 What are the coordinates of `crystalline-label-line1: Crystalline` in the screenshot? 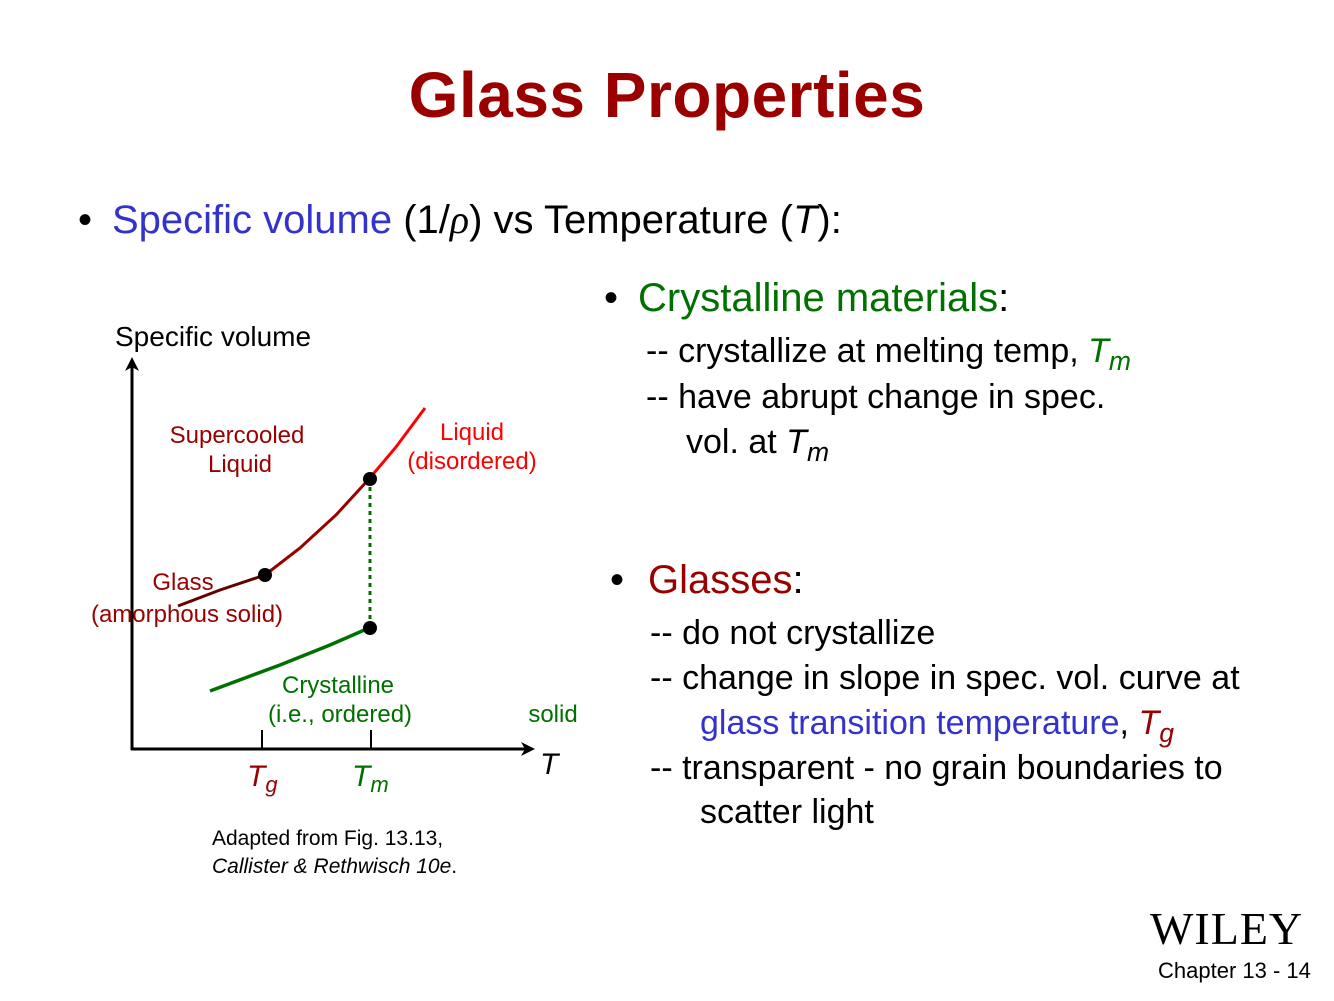 It's located at (338, 685).